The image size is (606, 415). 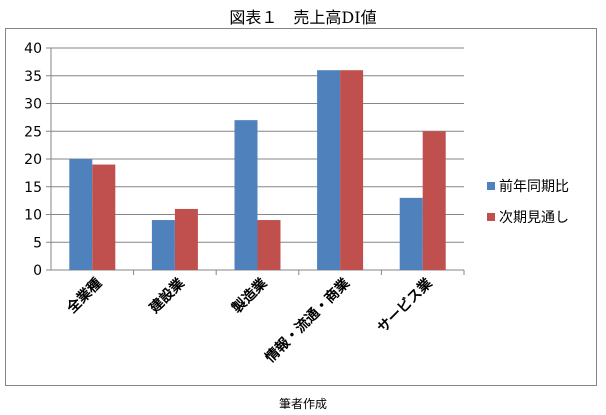 I want to click on x-tick-label: 建設業, so click(x=167, y=295).